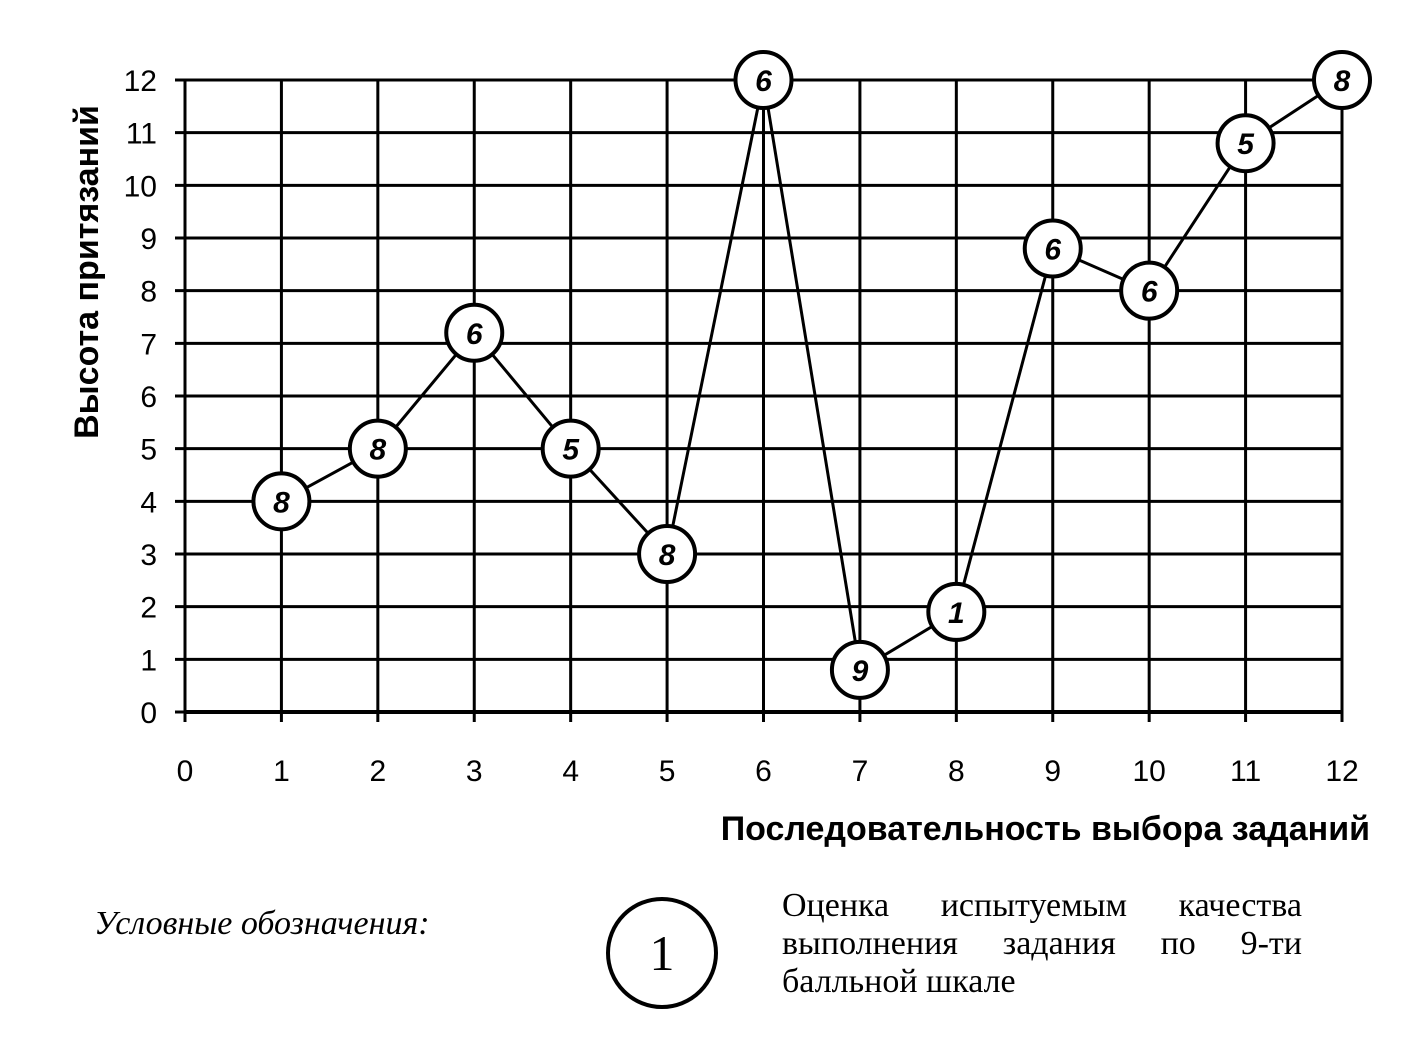  Describe the element at coordinates (474, 771) in the screenshot. I see `x-tick-label: 3` at that location.